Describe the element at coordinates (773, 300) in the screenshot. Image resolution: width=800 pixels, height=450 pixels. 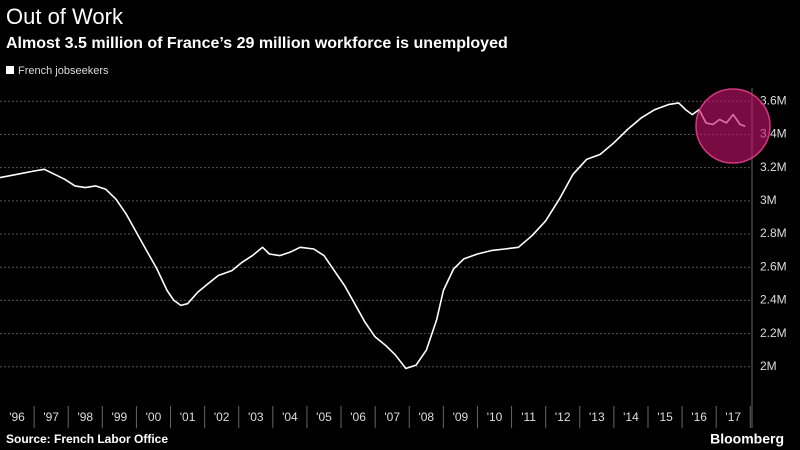
I see `y-tick-label: 2.4M` at that location.